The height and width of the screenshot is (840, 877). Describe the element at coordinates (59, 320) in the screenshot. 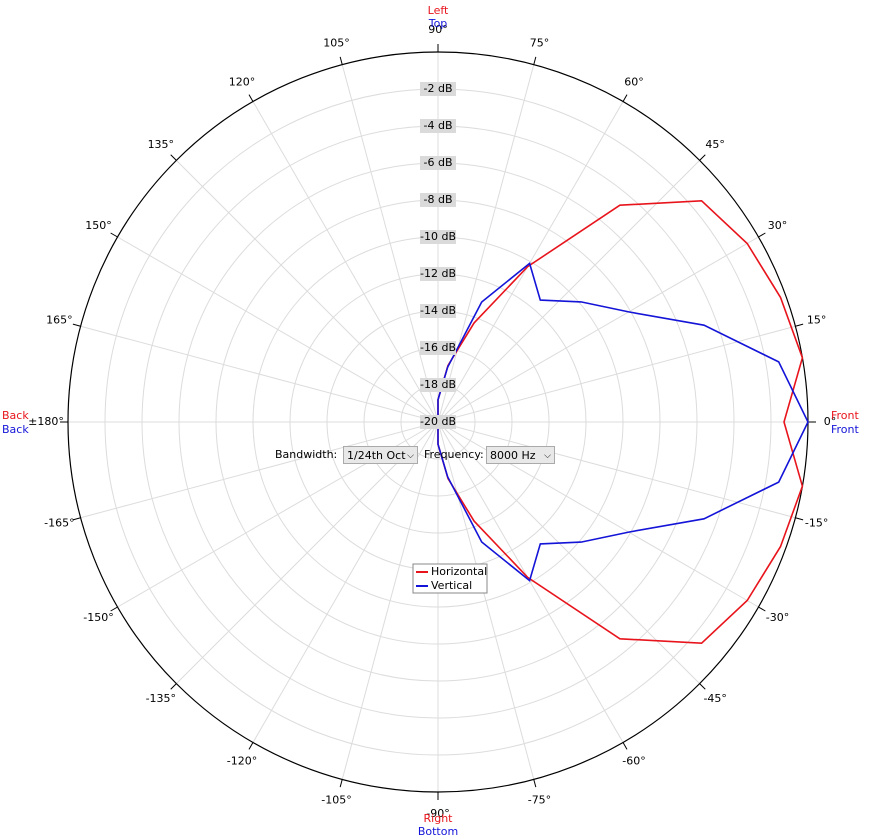

I see `angle-tick-label: 165°` at that location.